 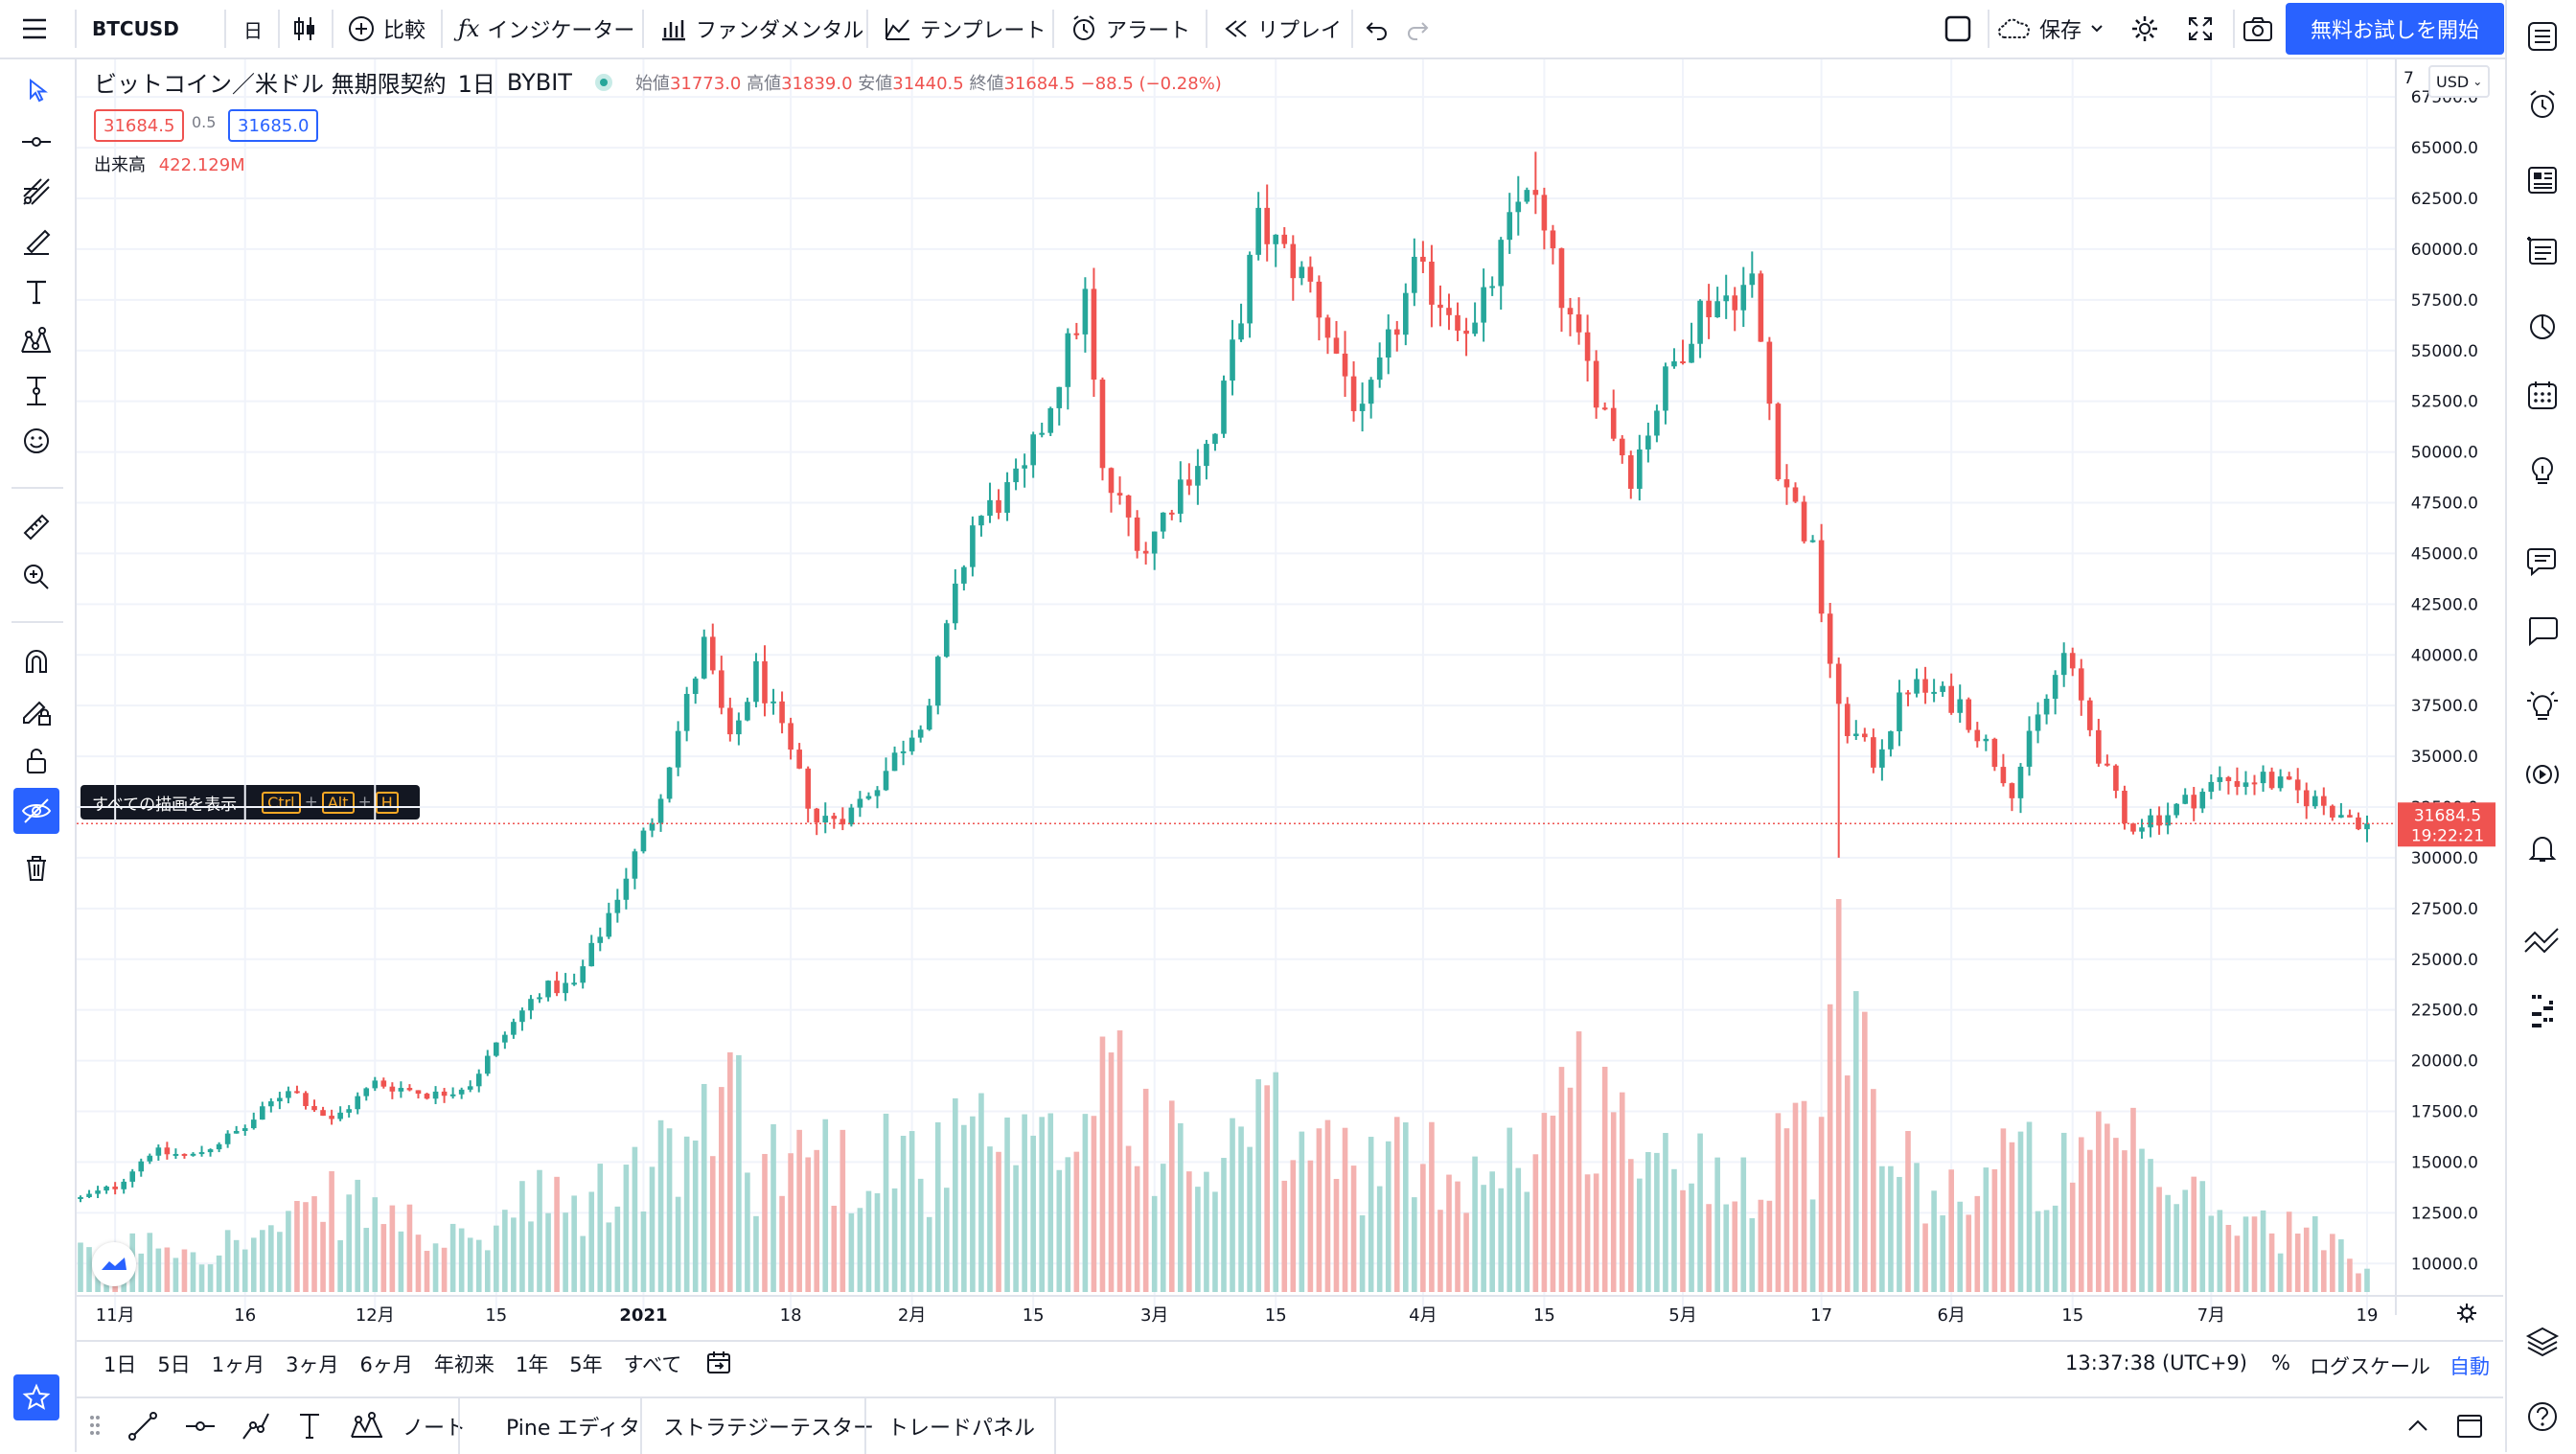 What do you see at coordinates (36, 341) in the screenshot?
I see `pattern-tool` at bounding box center [36, 341].